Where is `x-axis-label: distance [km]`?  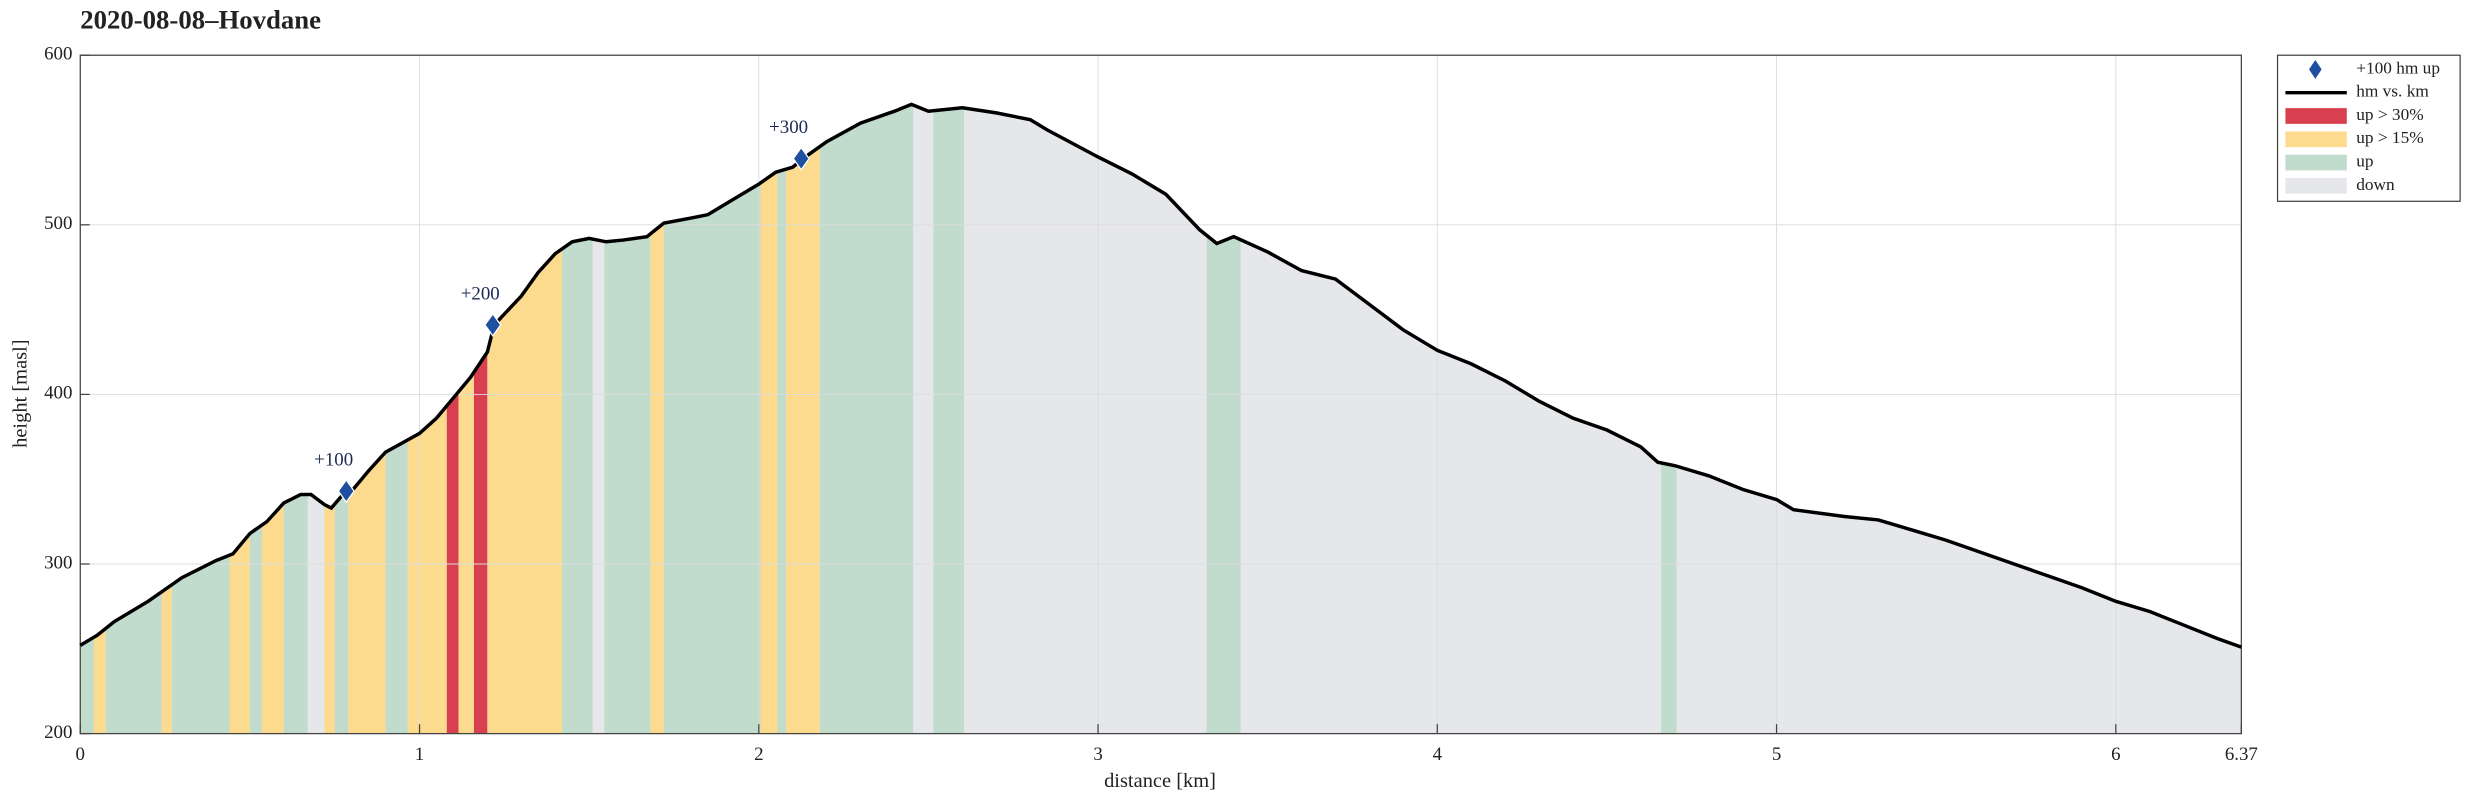
x-axis-label: distance [km] is located at coordinates (1160, 781).